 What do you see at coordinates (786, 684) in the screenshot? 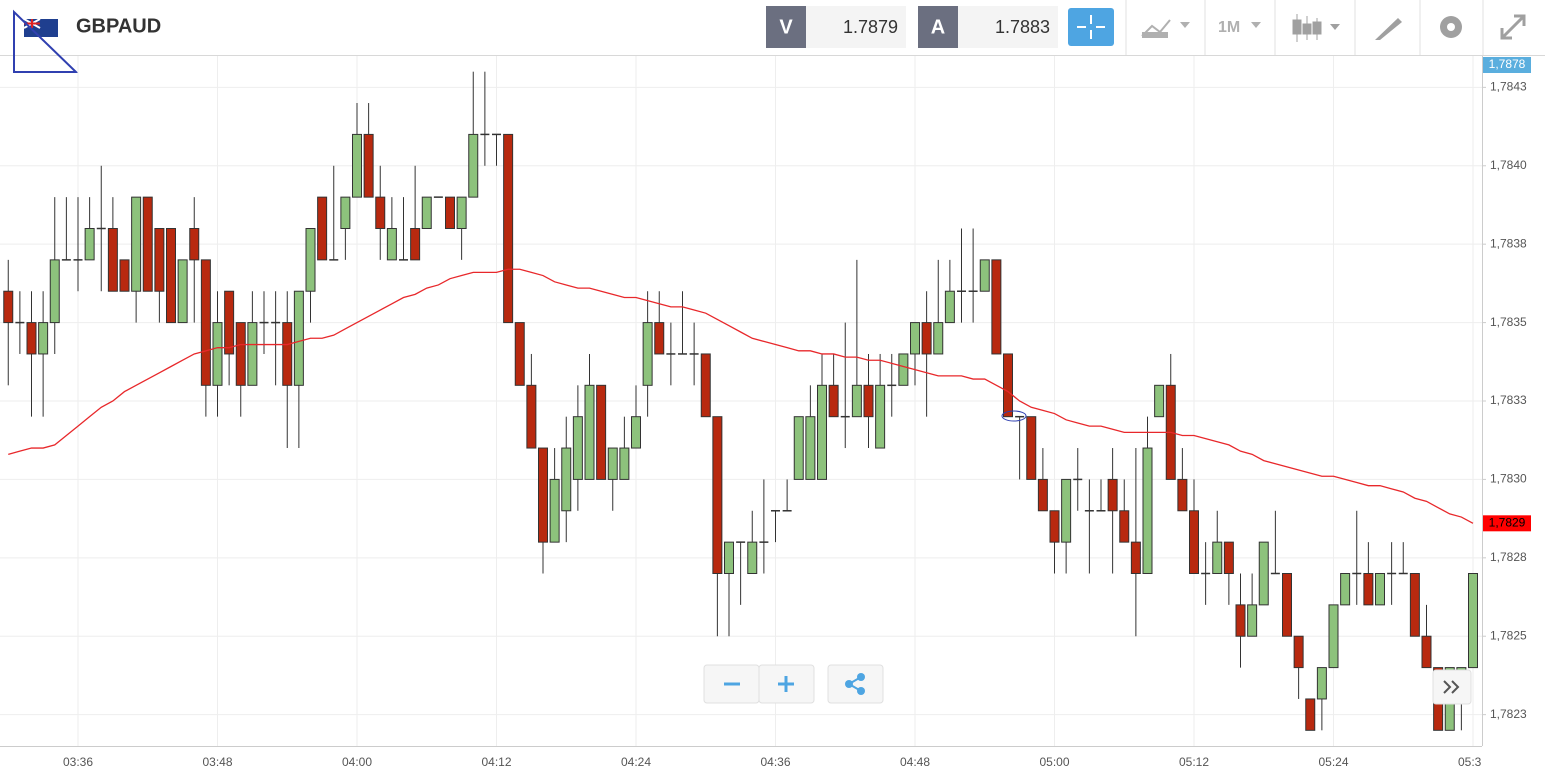
I see `zoom-in-button` at bounding box center [786, 684].